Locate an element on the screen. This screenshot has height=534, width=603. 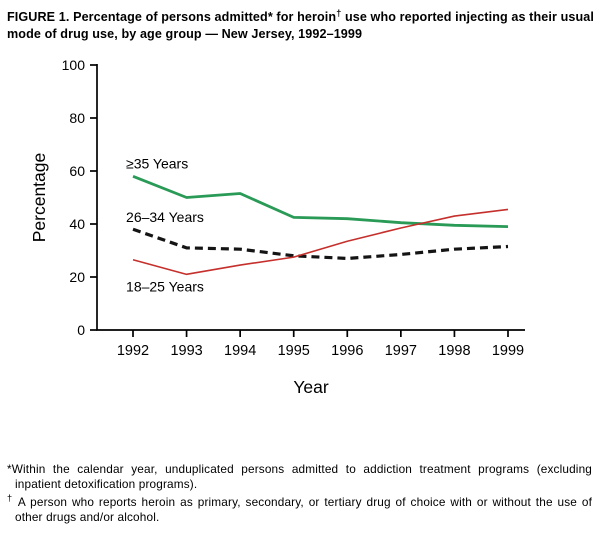
figure-title-dagger: † is located at coordinates (339, 13).